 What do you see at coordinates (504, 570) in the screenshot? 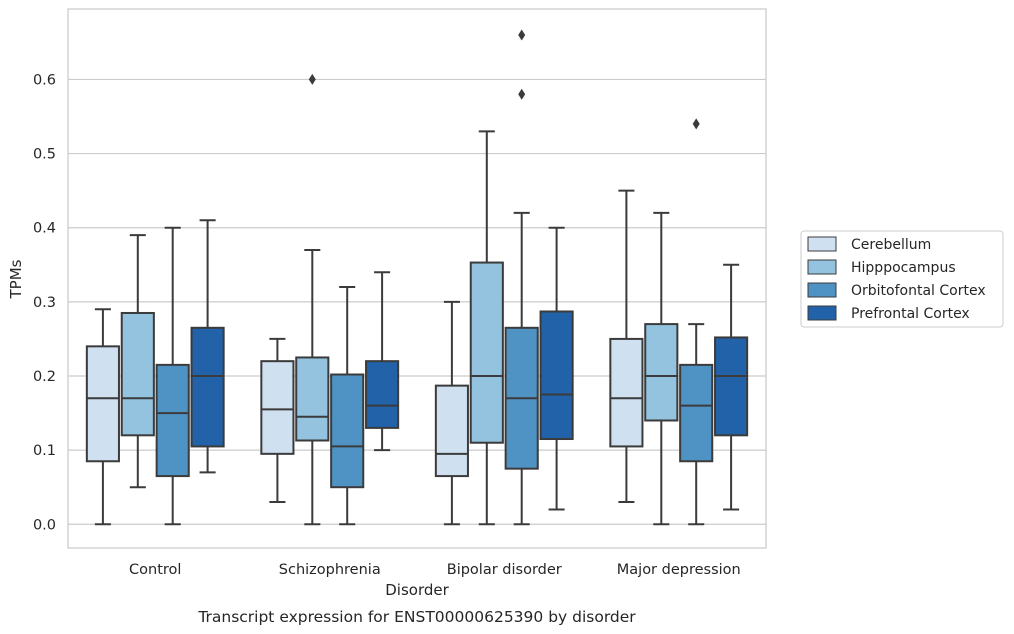
I see `x-tick-label: Bipolar disorder` at bounding box center [504, 570].